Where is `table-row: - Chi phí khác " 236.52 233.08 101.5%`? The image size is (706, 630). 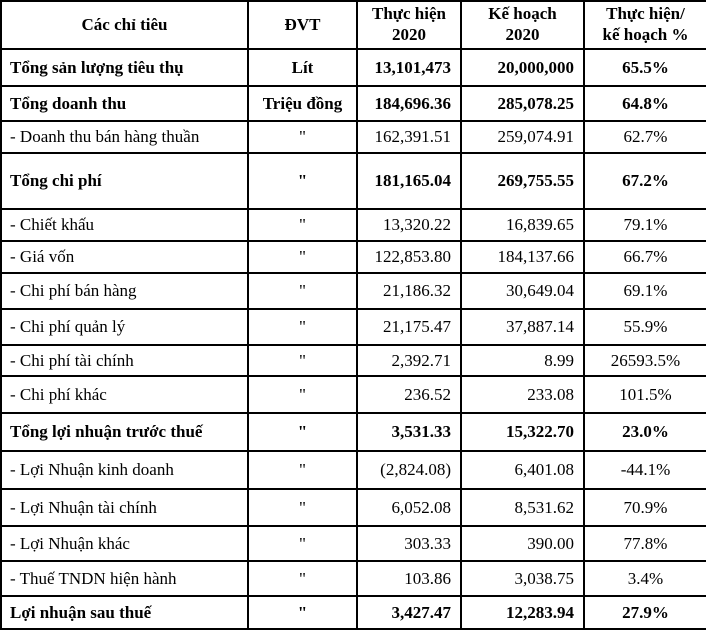 table-row: - Chi phí khác " 236.52 233.08 101.5% is located at coordinates (353, 394).